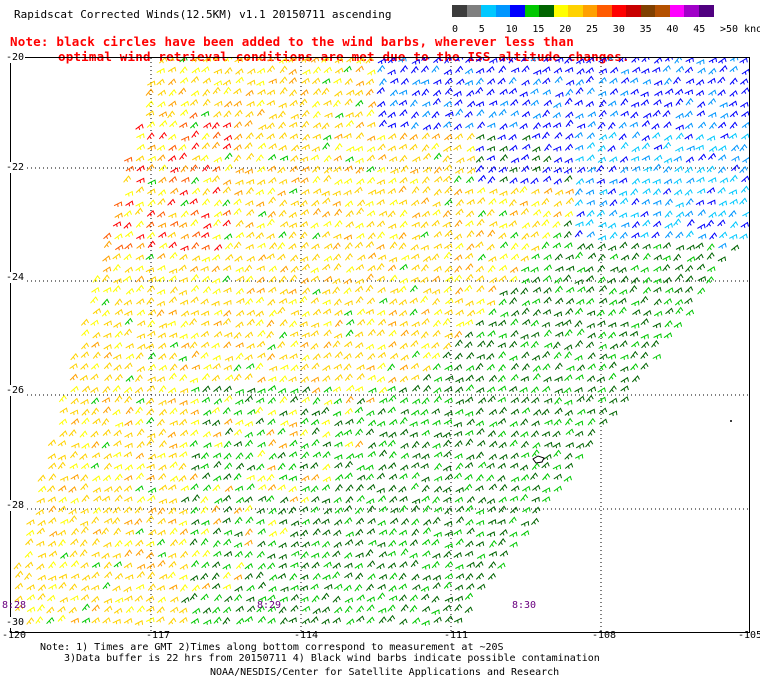 This screenshot has width=760, height=688. What do you see at coordinates (459, 11) in the screenshot?
I see `legend-swatch` at bounding box center [459, 11].